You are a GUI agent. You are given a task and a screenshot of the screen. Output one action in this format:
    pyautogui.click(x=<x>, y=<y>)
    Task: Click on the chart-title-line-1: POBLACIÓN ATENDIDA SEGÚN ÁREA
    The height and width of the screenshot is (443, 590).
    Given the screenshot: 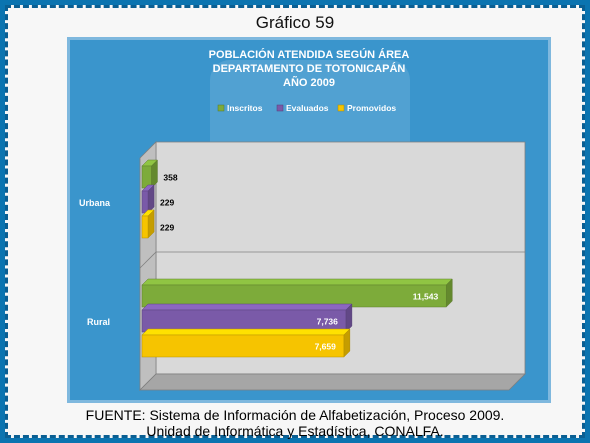 What is the action you would take?
    pyautogui.click(x=309, y=54)
    